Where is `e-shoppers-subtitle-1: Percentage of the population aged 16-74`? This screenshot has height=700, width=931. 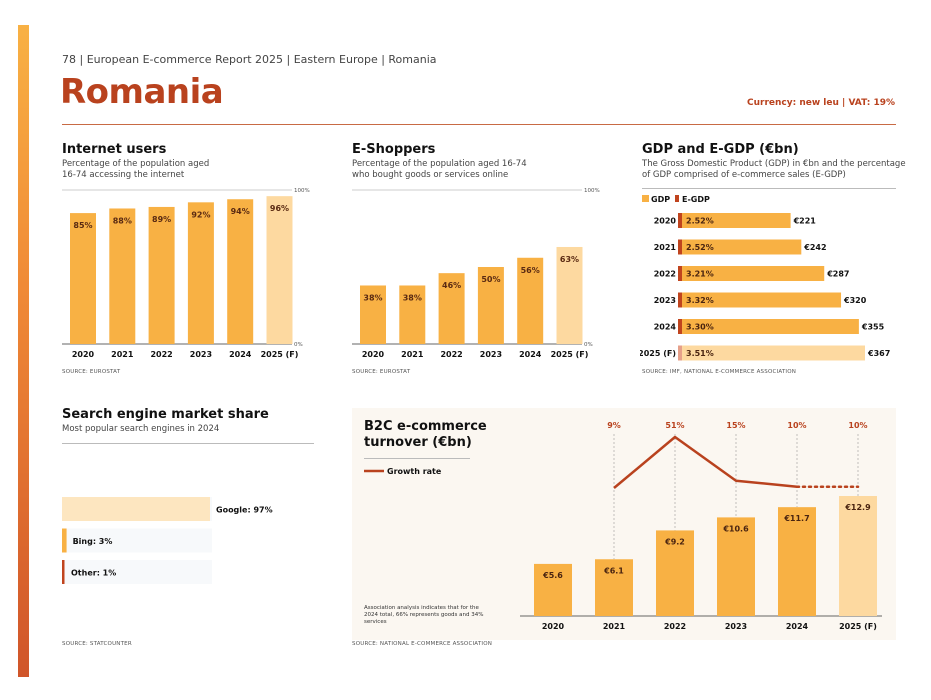
e-shoppers-subtitle-1: Percentage of the population aged 16-74 is located at coordinates (439, 164).